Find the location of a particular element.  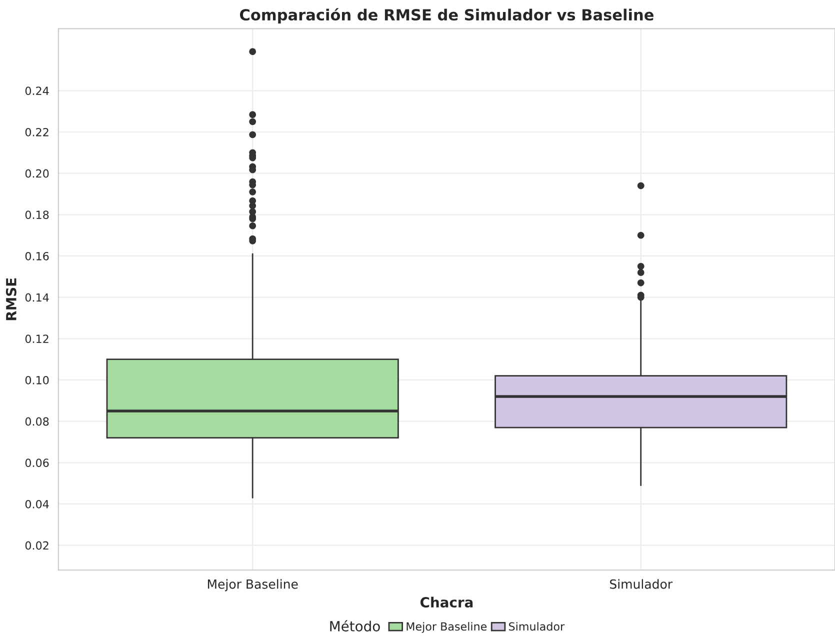

y-tick-label: 0.22 is located at coordinates (36, 132).